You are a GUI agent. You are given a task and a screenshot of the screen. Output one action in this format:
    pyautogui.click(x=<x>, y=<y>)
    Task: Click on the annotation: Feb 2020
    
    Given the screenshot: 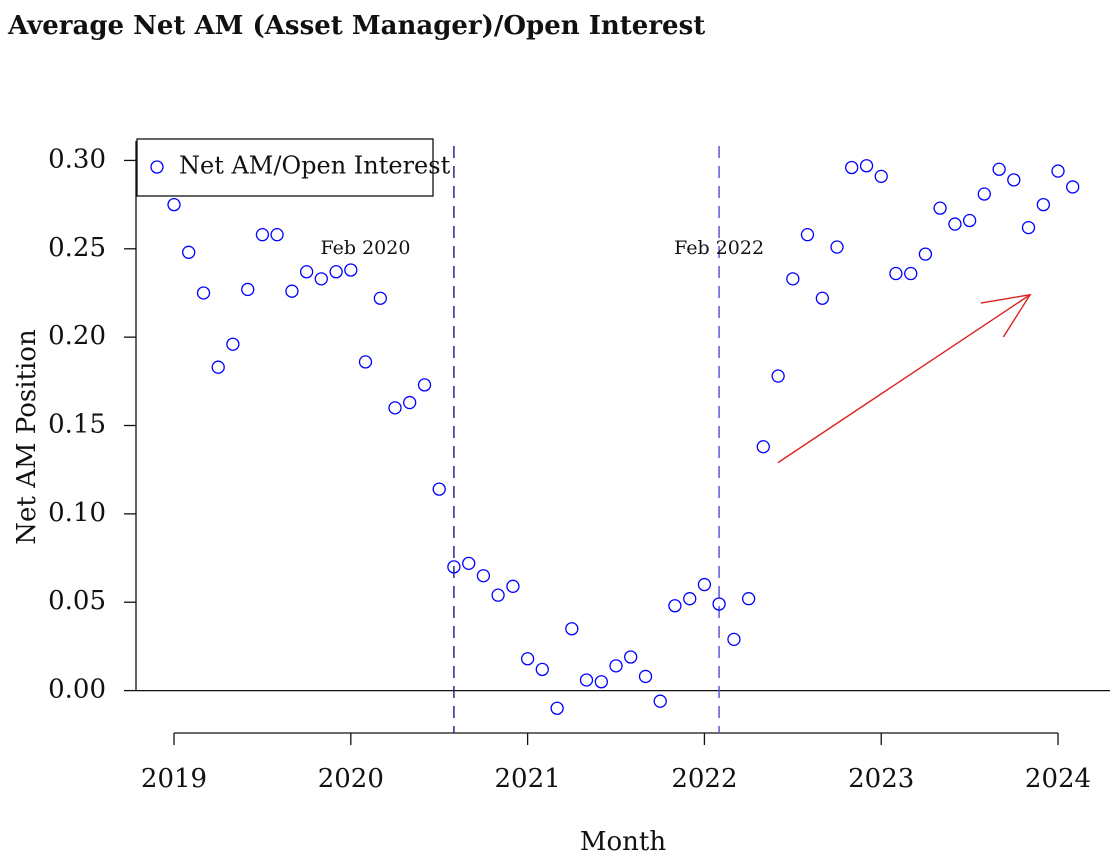 What is the action you would take?
    pyautogui.click(x=366, y=248)
    